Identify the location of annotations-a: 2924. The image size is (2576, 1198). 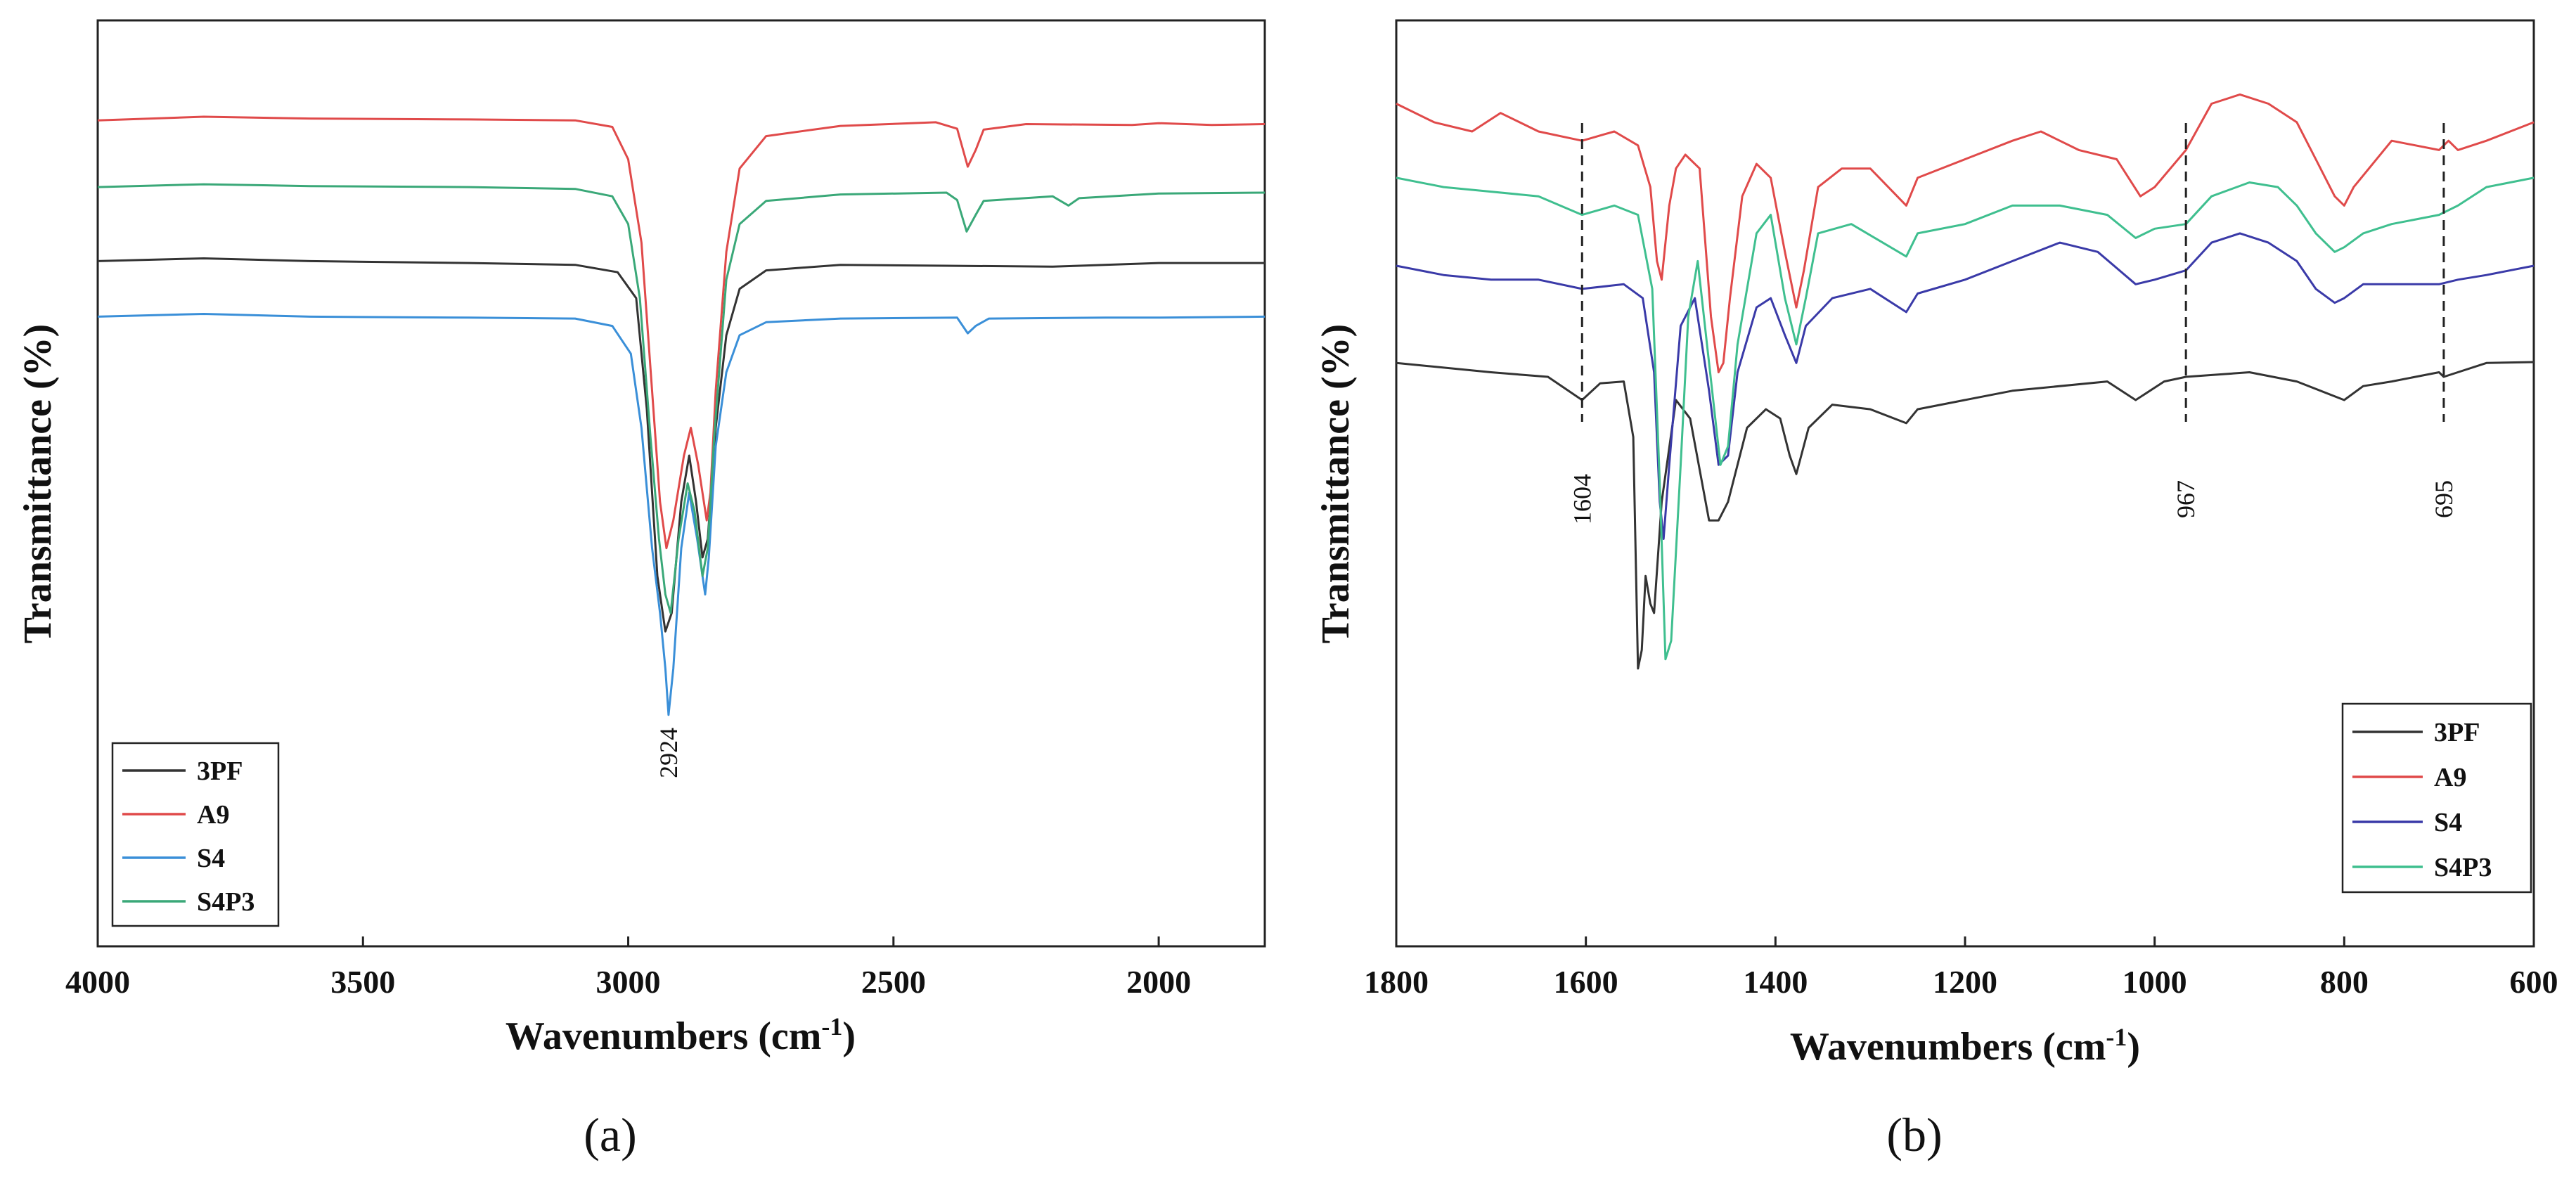
(669, 753).